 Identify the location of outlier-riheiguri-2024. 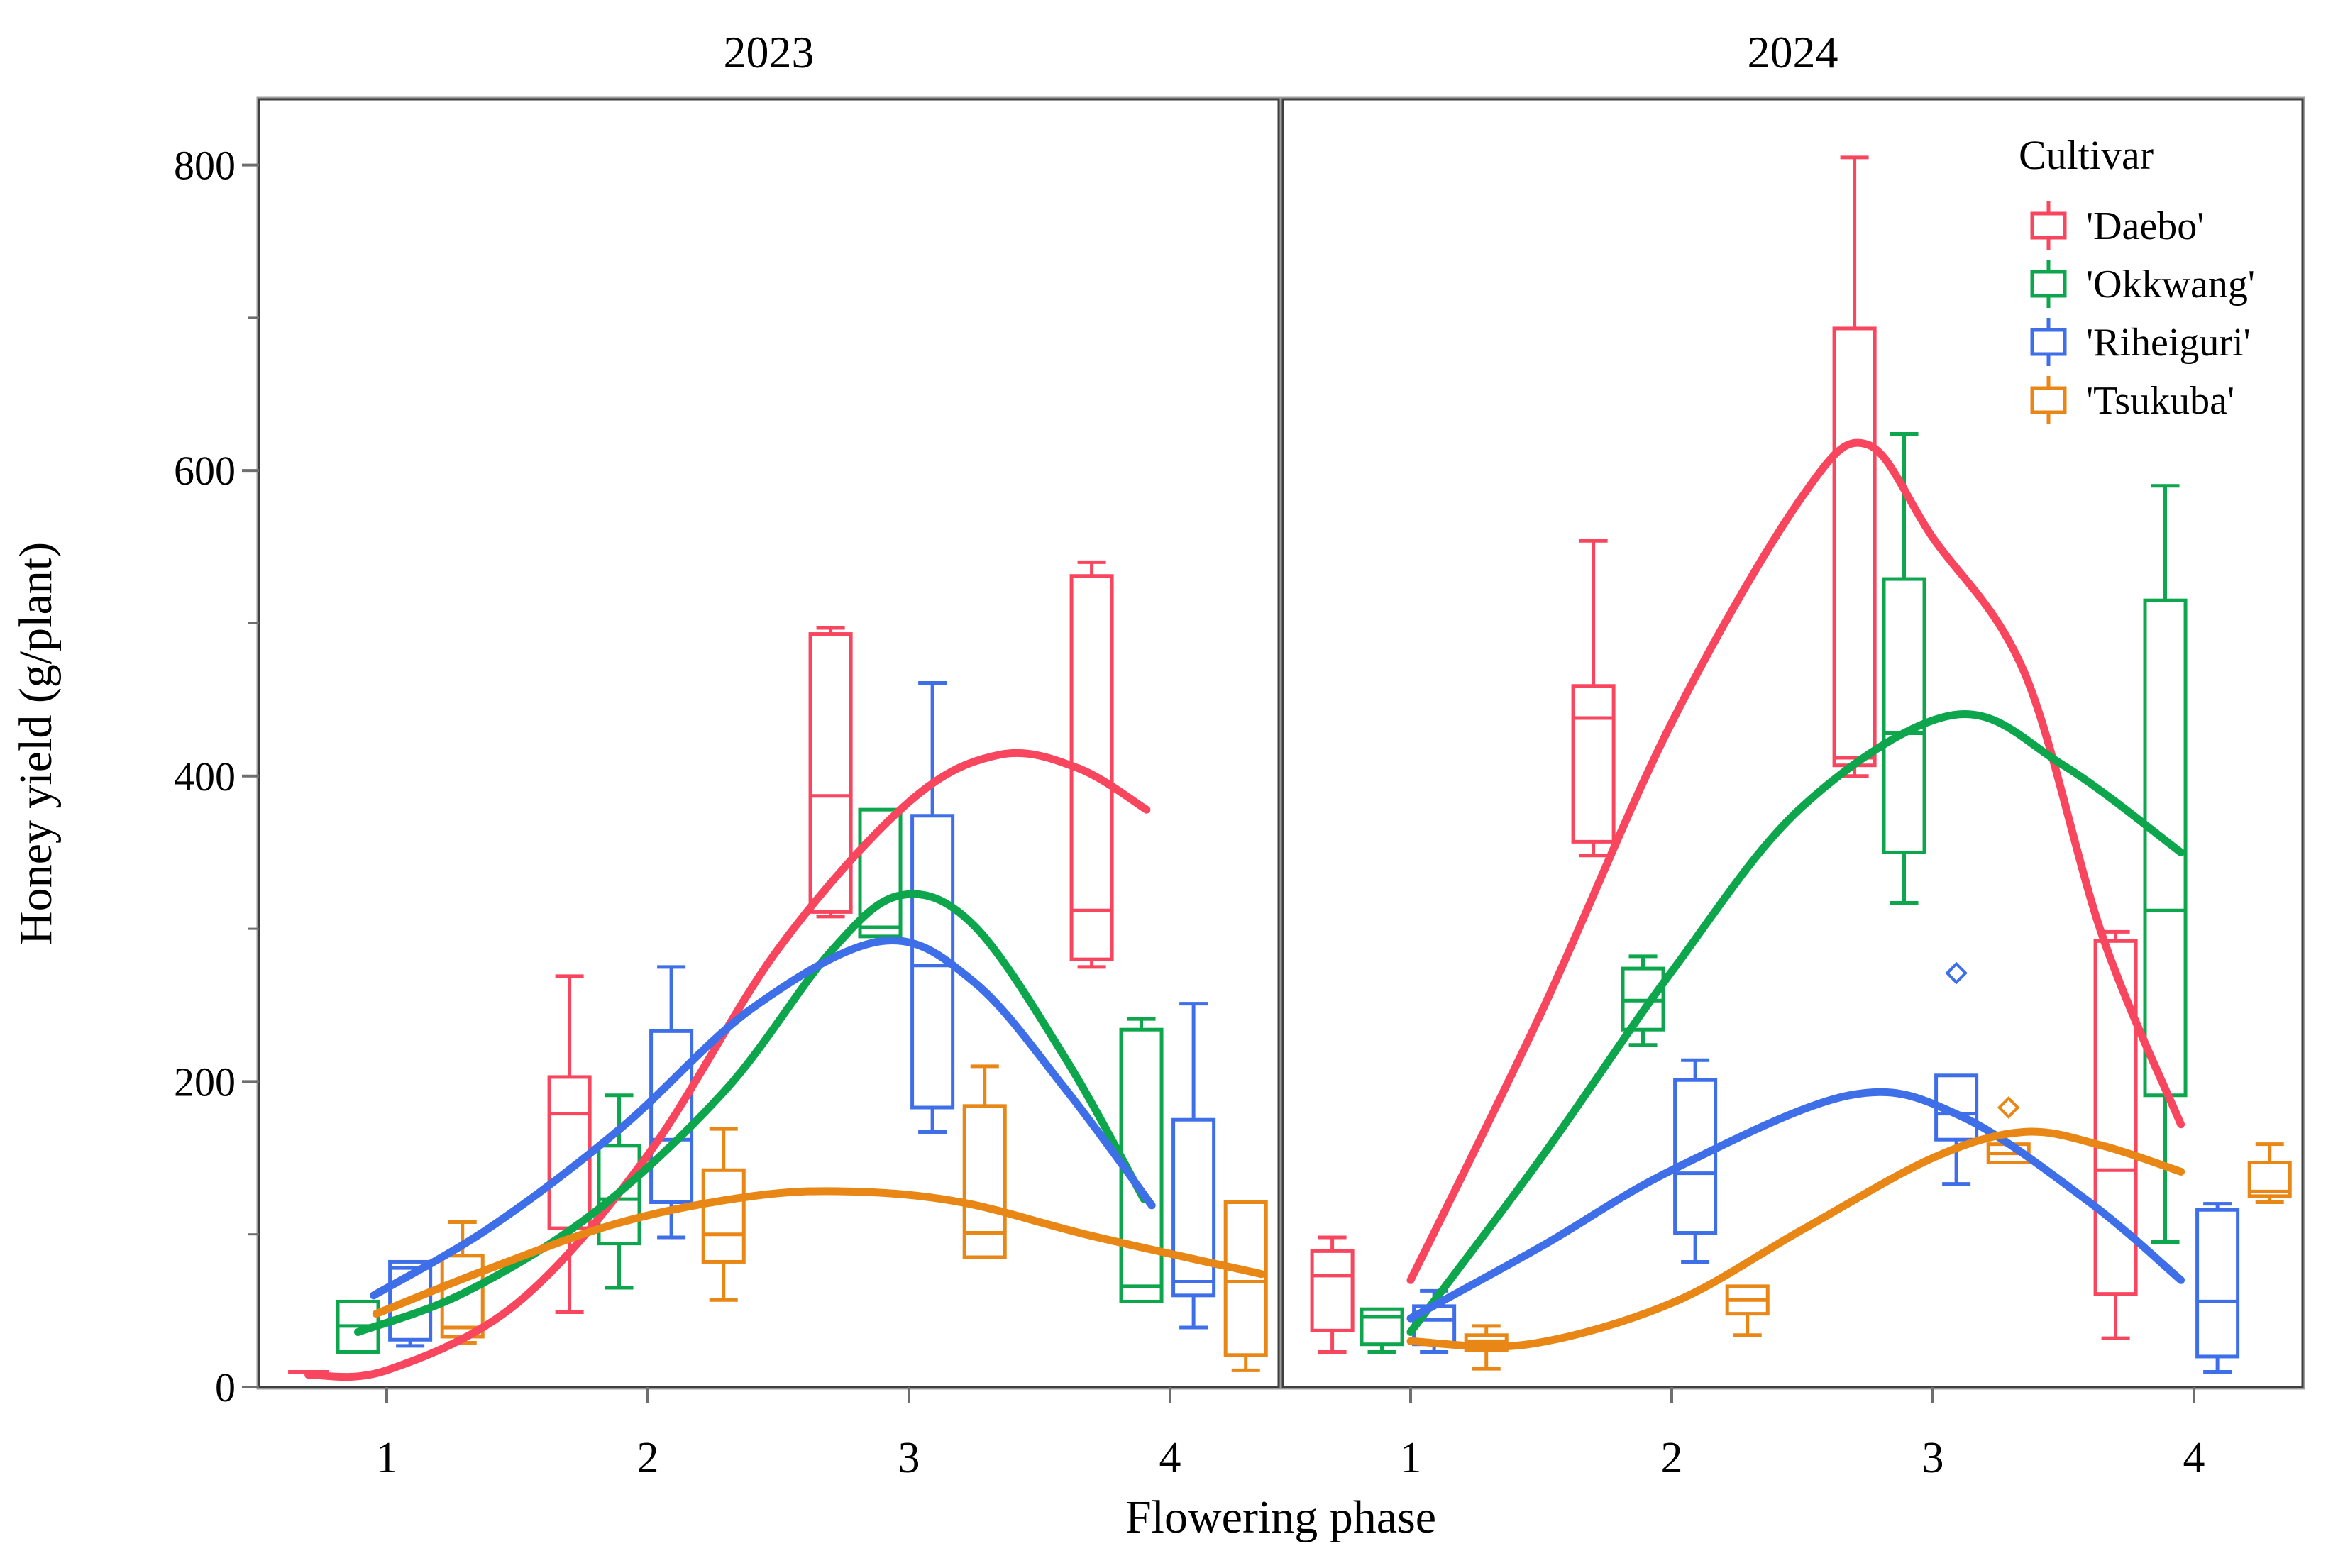
(1957, 973).